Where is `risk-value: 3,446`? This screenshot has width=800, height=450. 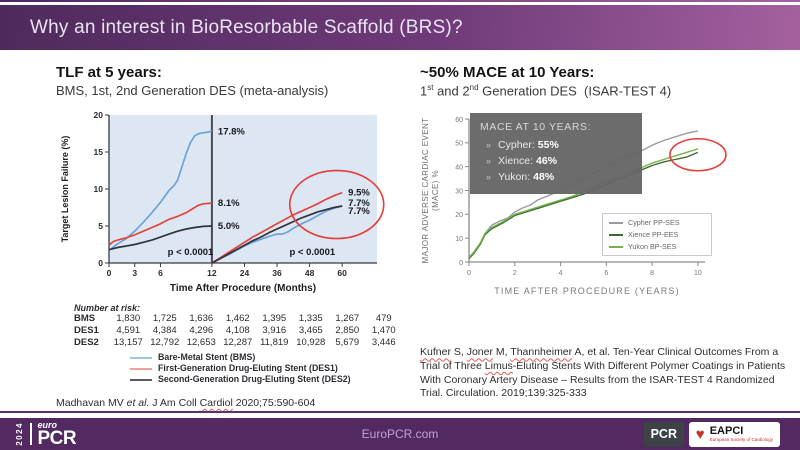 risk-value: 3,446 is located at coordinates (383, 342).